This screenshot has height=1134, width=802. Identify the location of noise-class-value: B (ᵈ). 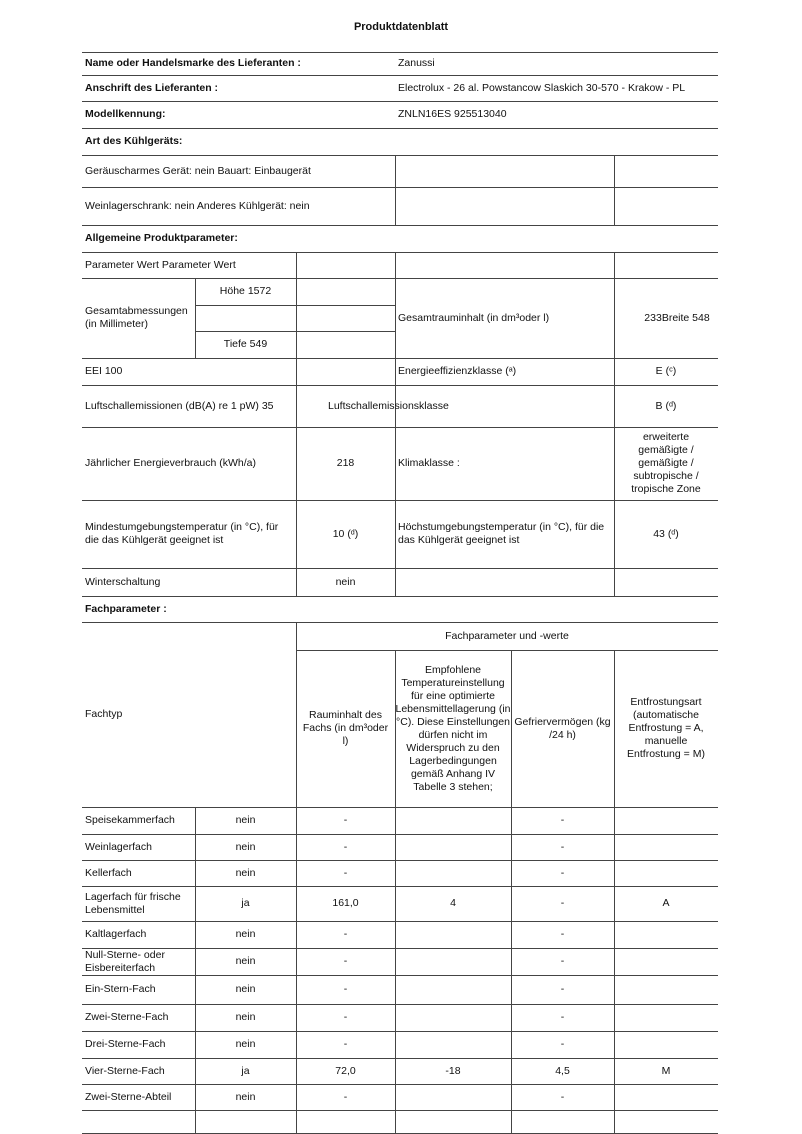
(666, 405).